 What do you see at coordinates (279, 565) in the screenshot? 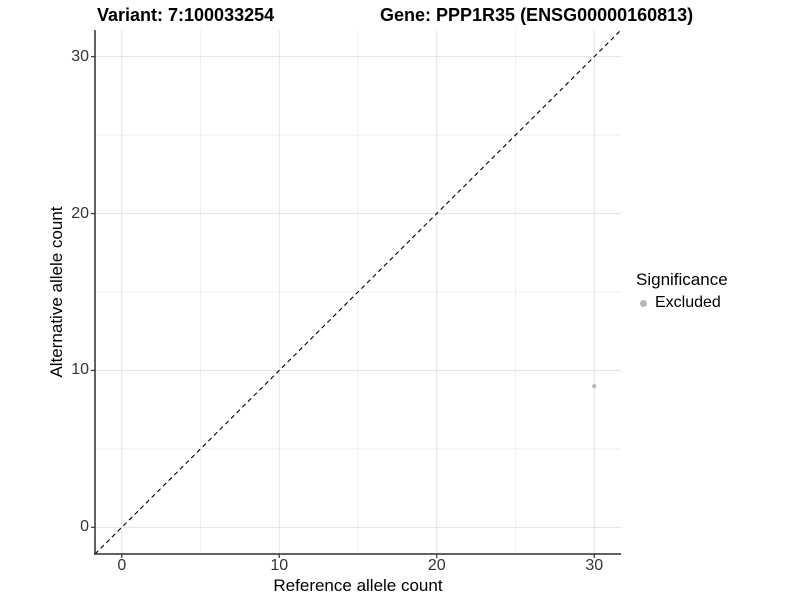
I see `x-tick-label: 10` at bounding box center [279, 565].